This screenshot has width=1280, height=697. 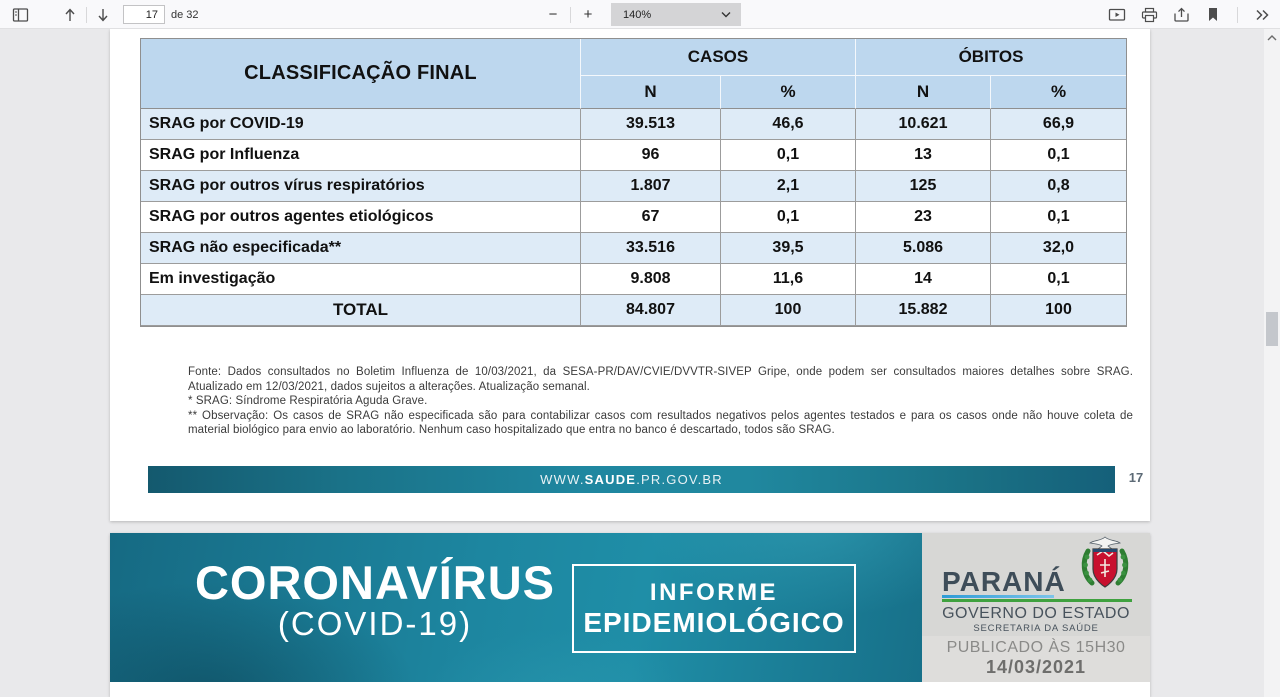 I want to click on table-header-casos-n: N, so click(x=651, y=92).